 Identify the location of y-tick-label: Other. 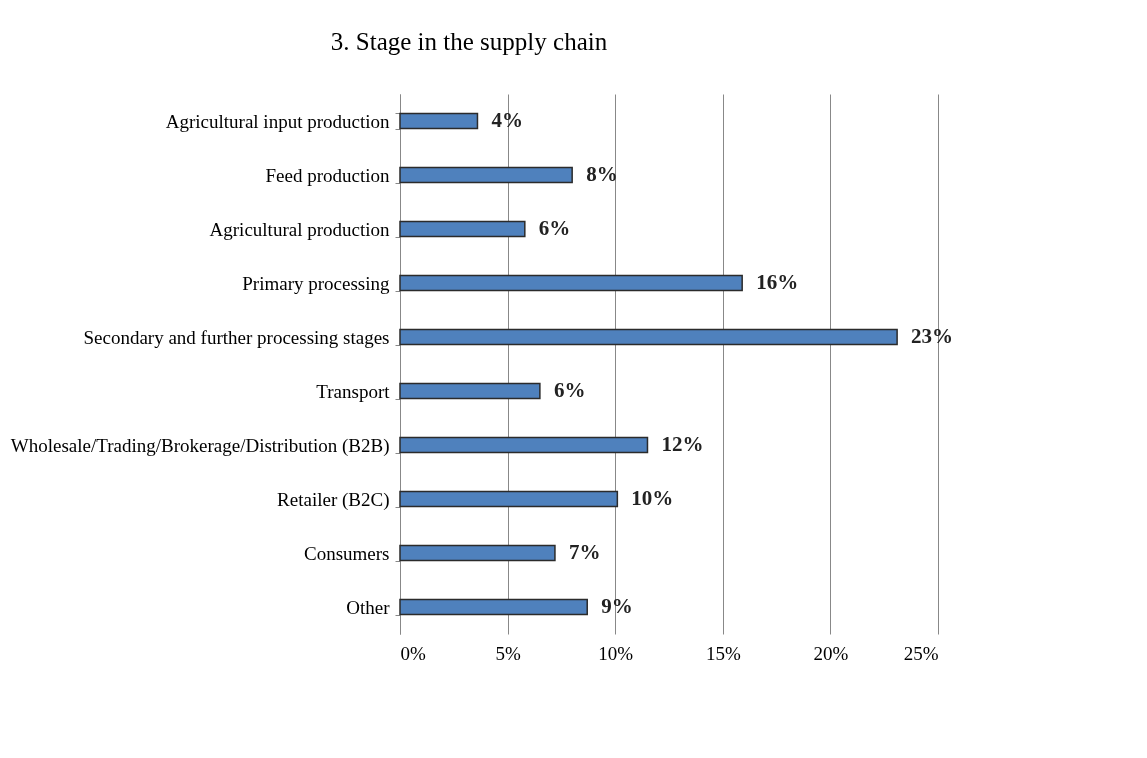
(368, 607).